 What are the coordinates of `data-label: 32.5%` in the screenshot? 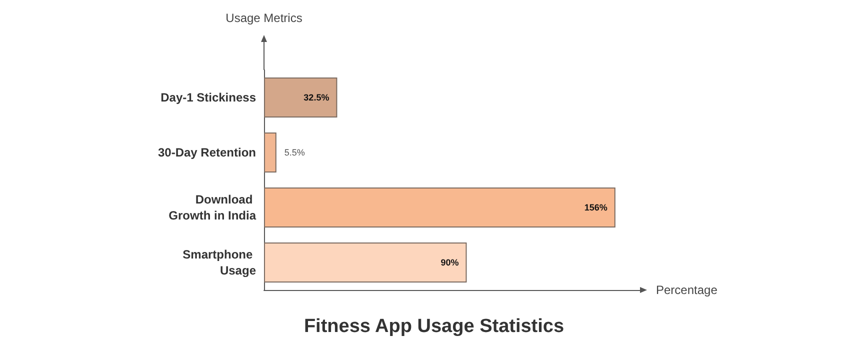 It's located at (317, 97).